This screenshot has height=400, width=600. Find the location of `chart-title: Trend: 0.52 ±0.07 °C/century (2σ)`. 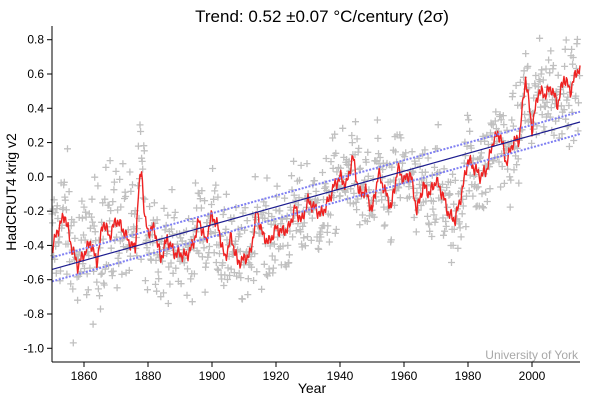

chart-title: Trend: 0.52 ±0.07 °C/century (2σ) is located at coordinates (322, 16).